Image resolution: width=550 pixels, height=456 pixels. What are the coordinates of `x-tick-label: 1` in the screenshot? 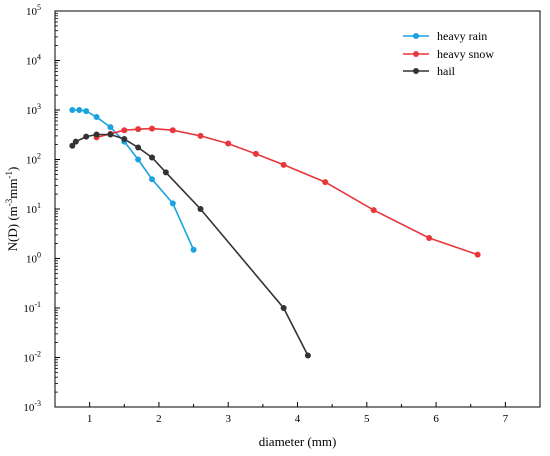 It's located at (90, 419).